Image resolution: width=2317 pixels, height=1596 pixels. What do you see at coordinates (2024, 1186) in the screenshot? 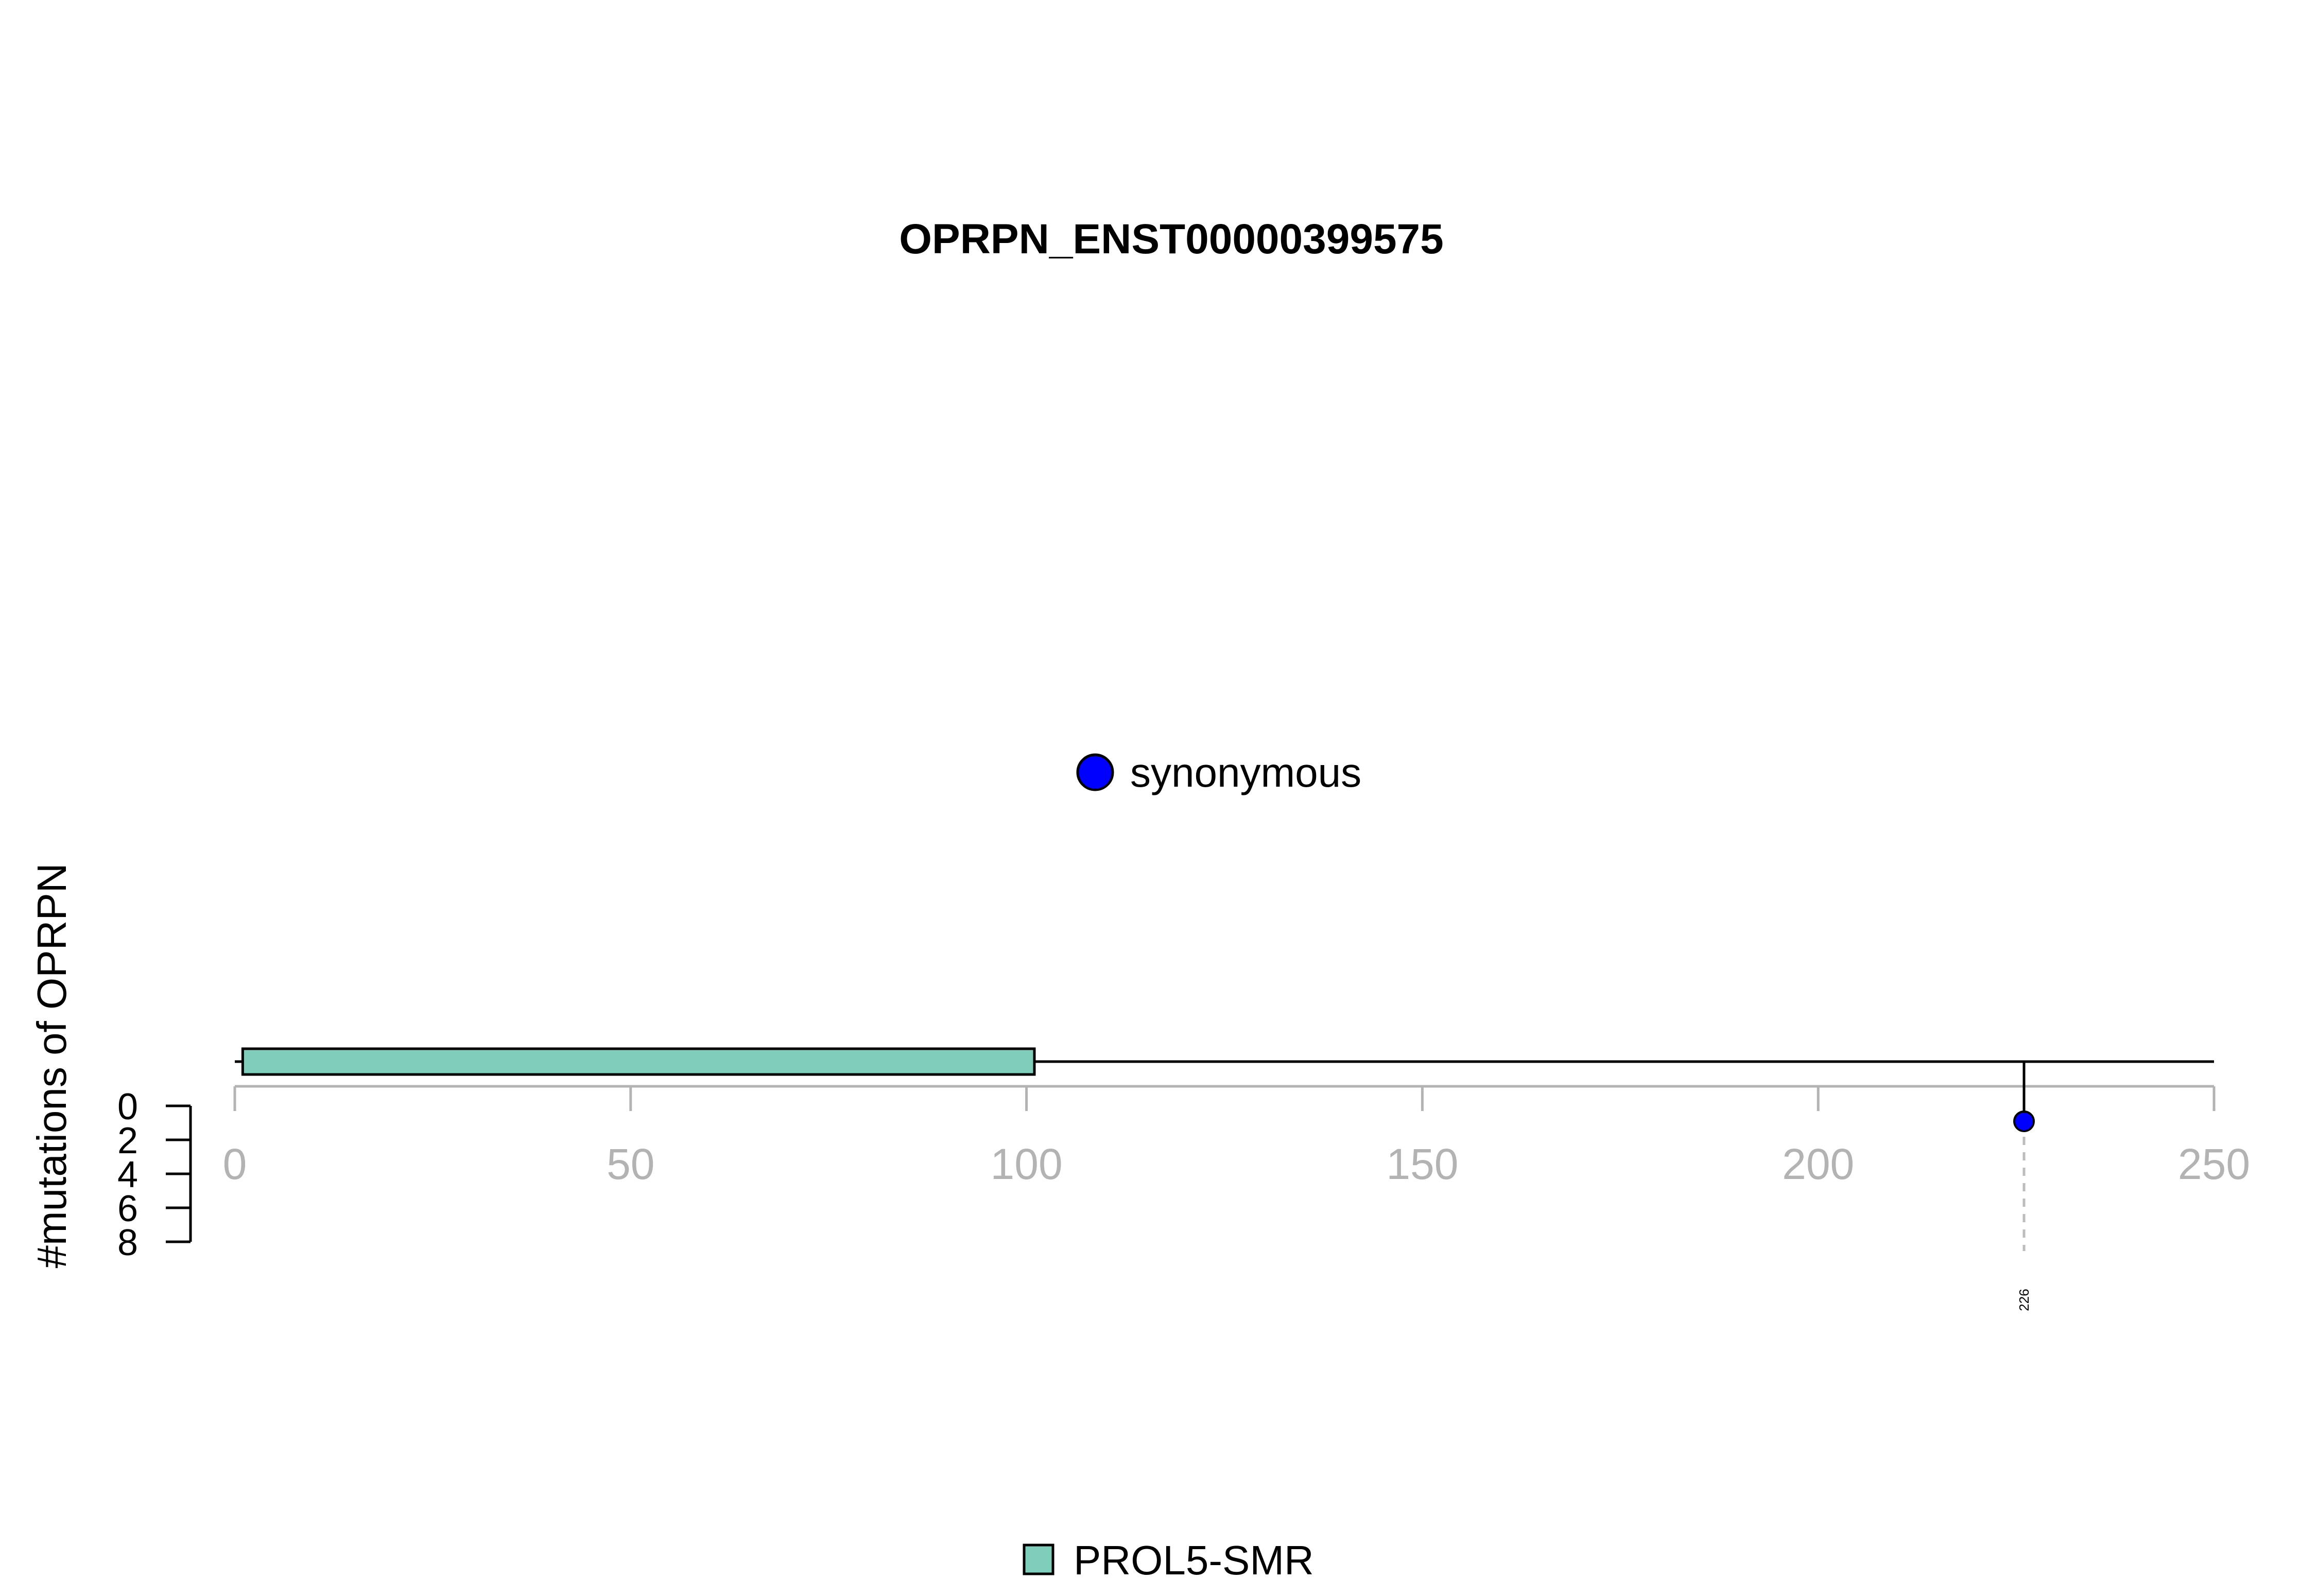
I see `mutation-lollipops: 226` at bounding box center [2024, 1186].